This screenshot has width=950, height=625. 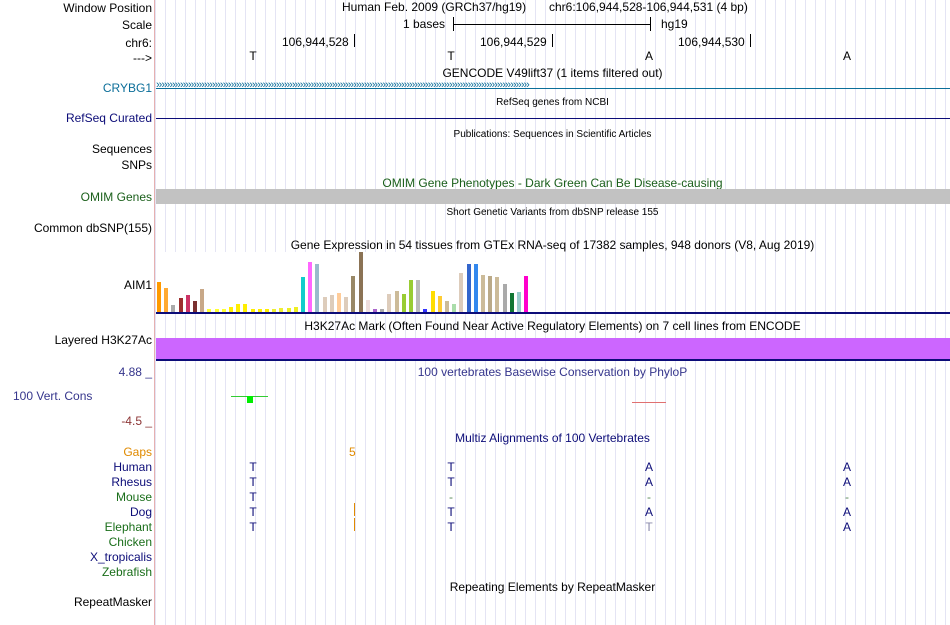 What do you see at coordinates (116, 197) in the screenshot?
I see `omim-label: OMIM Genes` at bounding box center [116, 197].